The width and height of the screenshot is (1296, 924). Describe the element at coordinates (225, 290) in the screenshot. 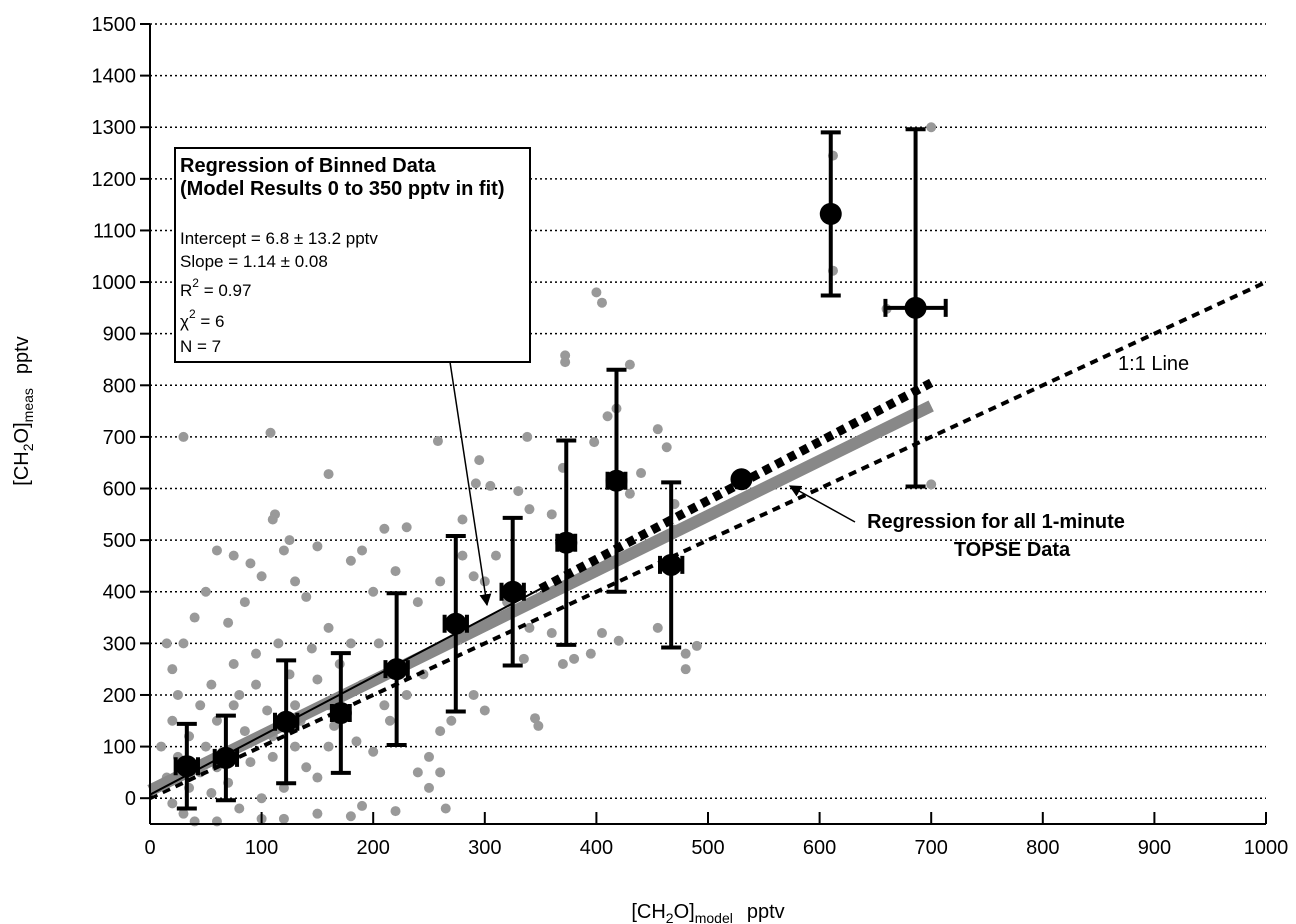

I see `box-line-part: = 0.97` at that location.